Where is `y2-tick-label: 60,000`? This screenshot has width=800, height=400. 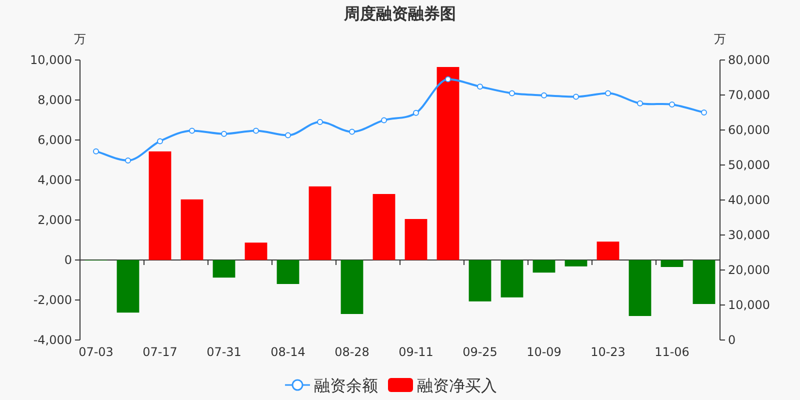 y2-tick-label: 60,000 is located at coordinates (749, 130).